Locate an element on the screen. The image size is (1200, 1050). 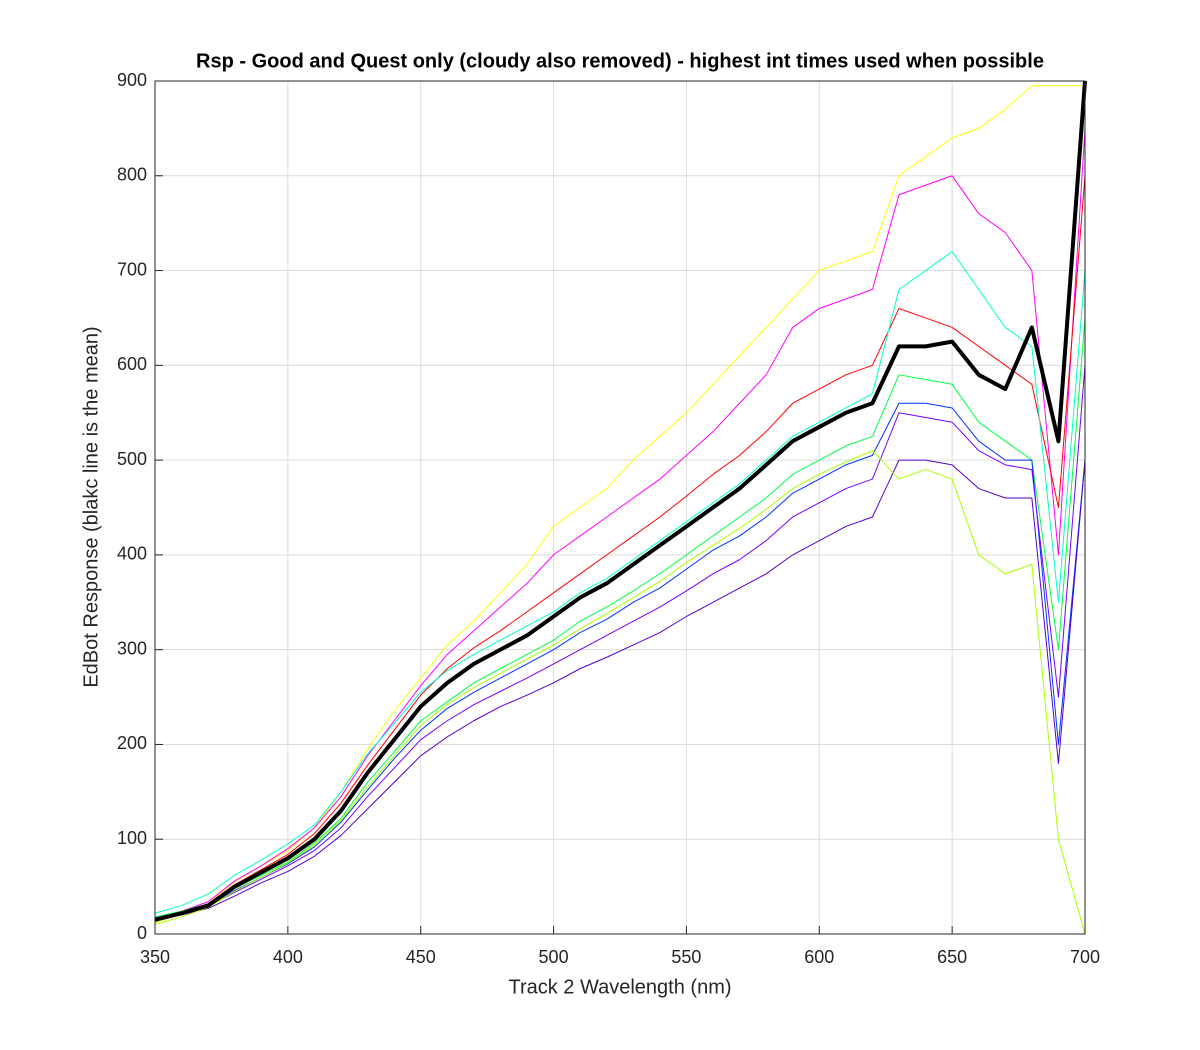
y-tick-label: 800 is located at coordinates (132, 175).